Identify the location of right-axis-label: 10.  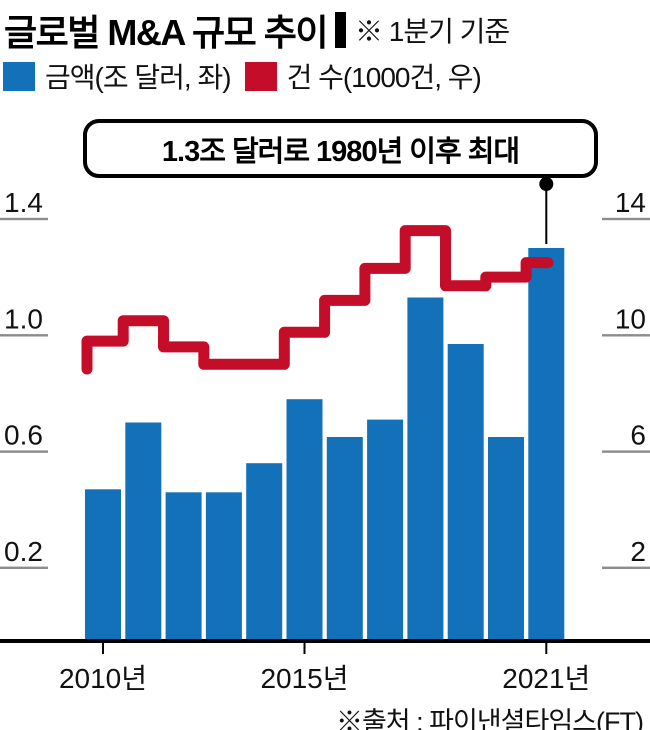
(630, 318).